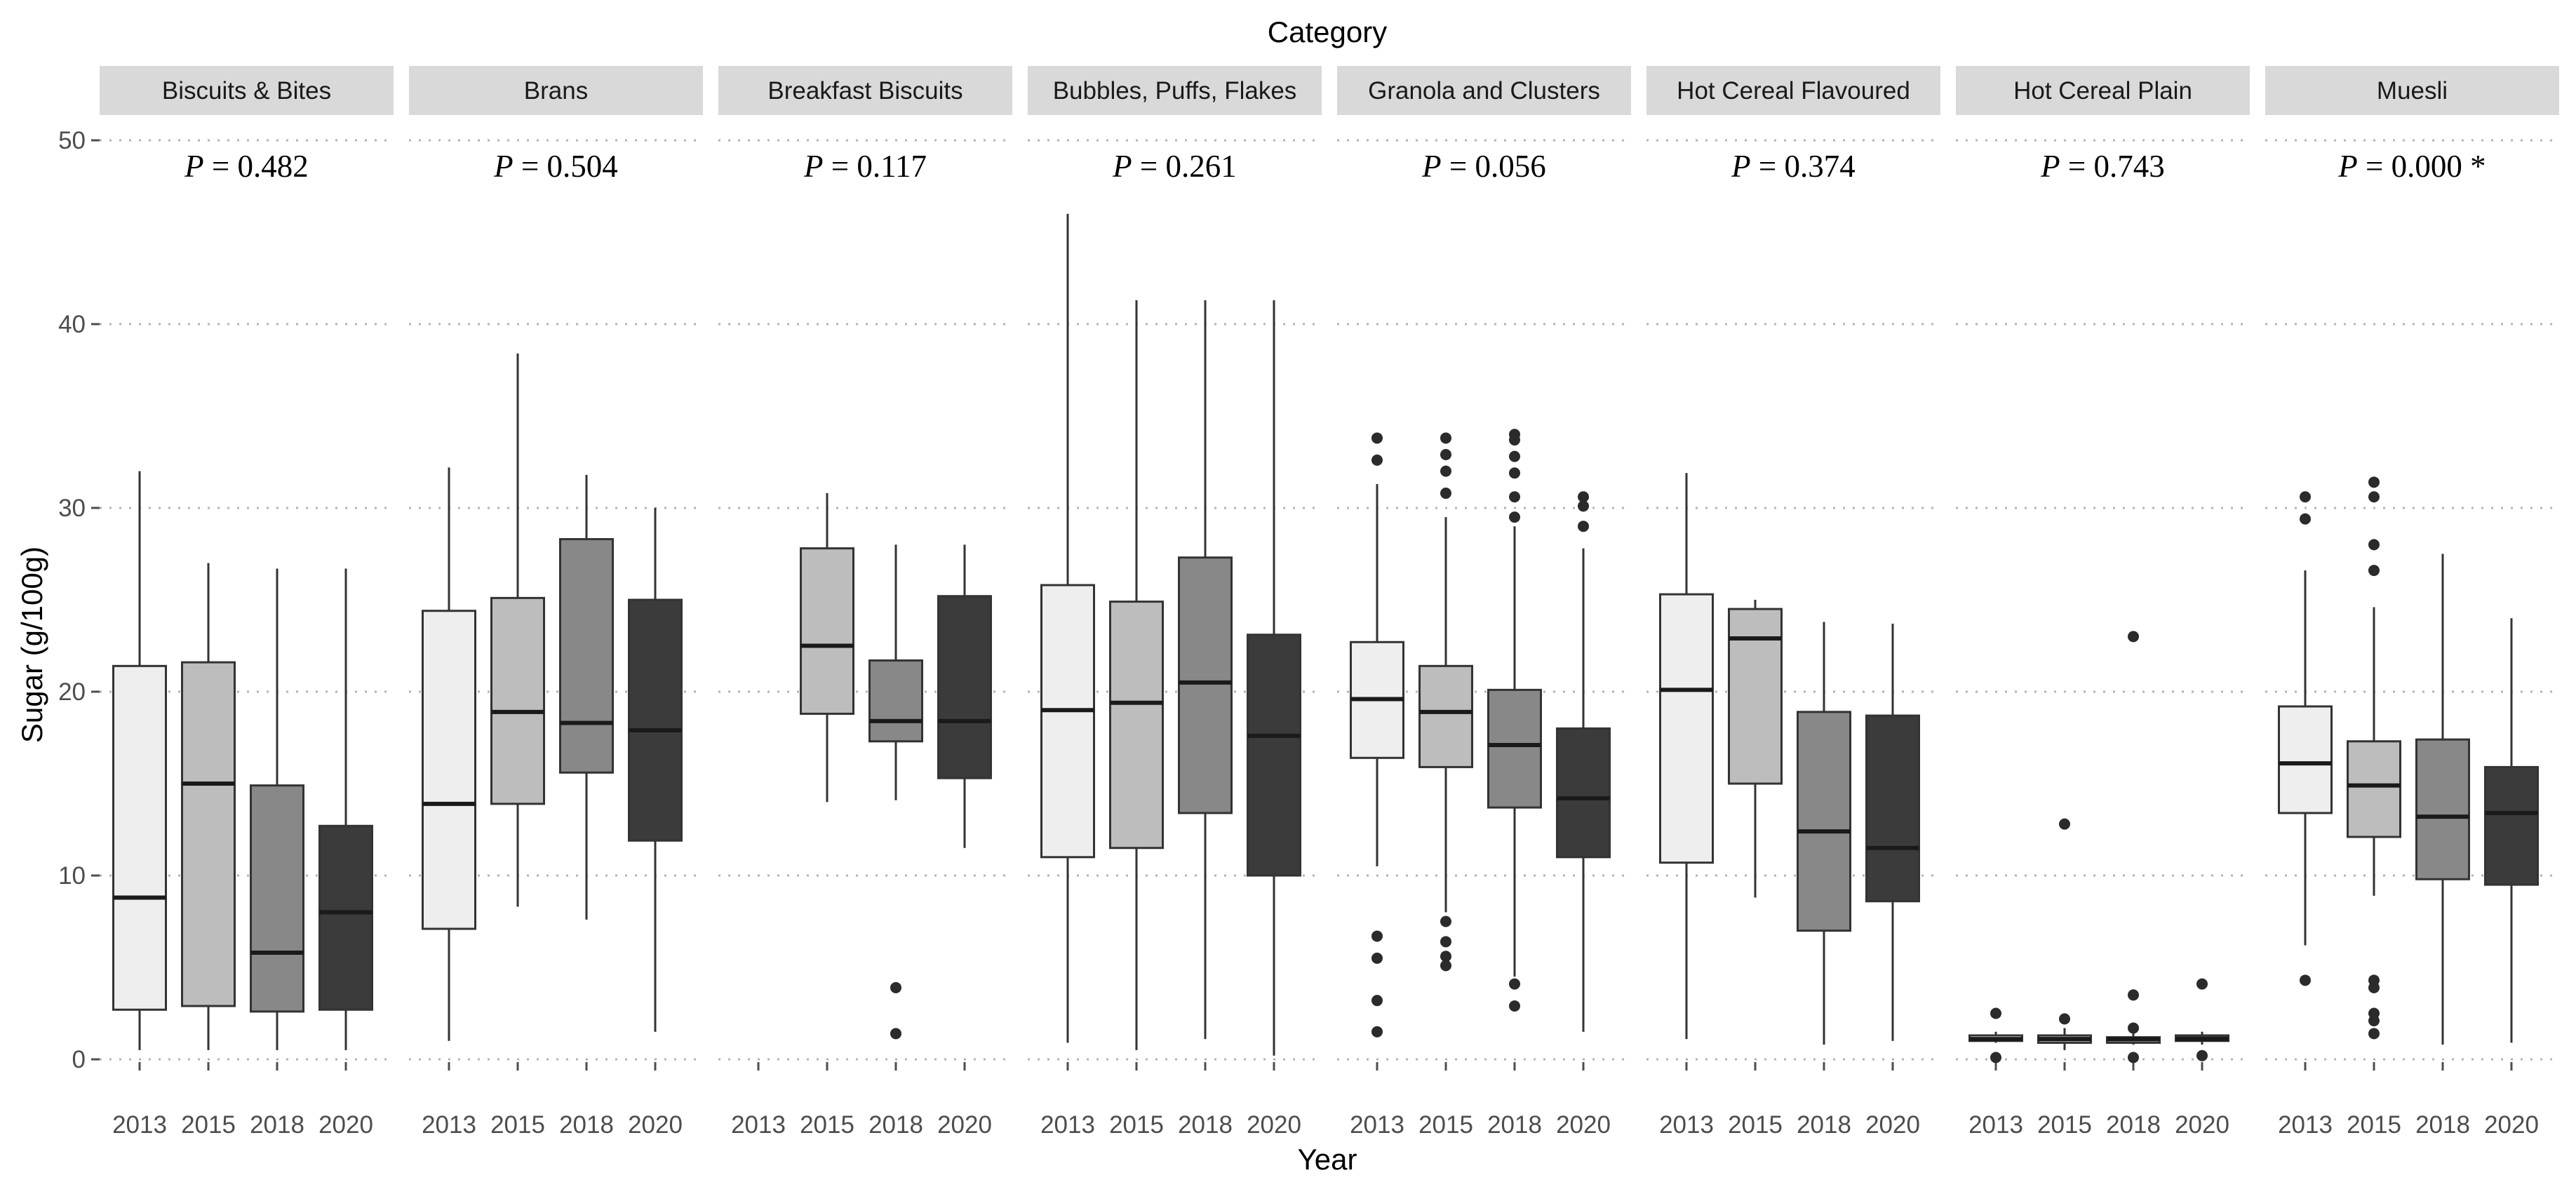  Describe the element at coordinates (32, 644) in the screenshot. I see `y-axis-title: Sugar (g/100g)` at that location.